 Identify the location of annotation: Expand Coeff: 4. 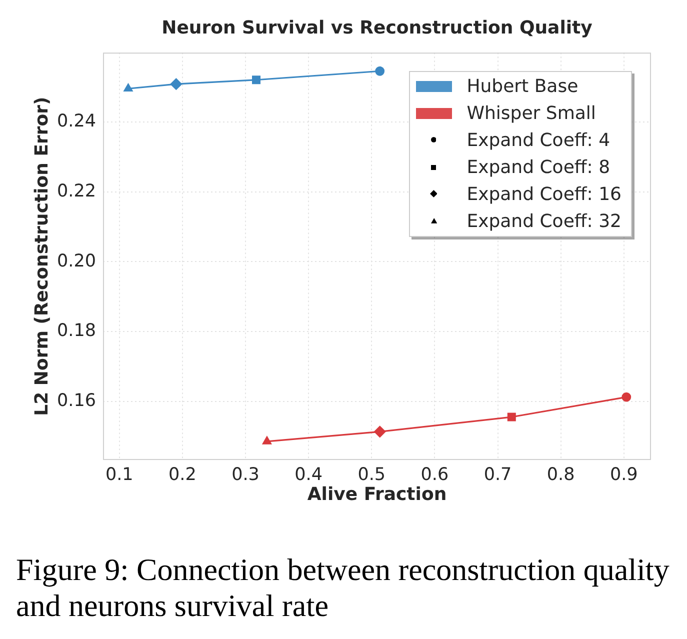
(538, 140).